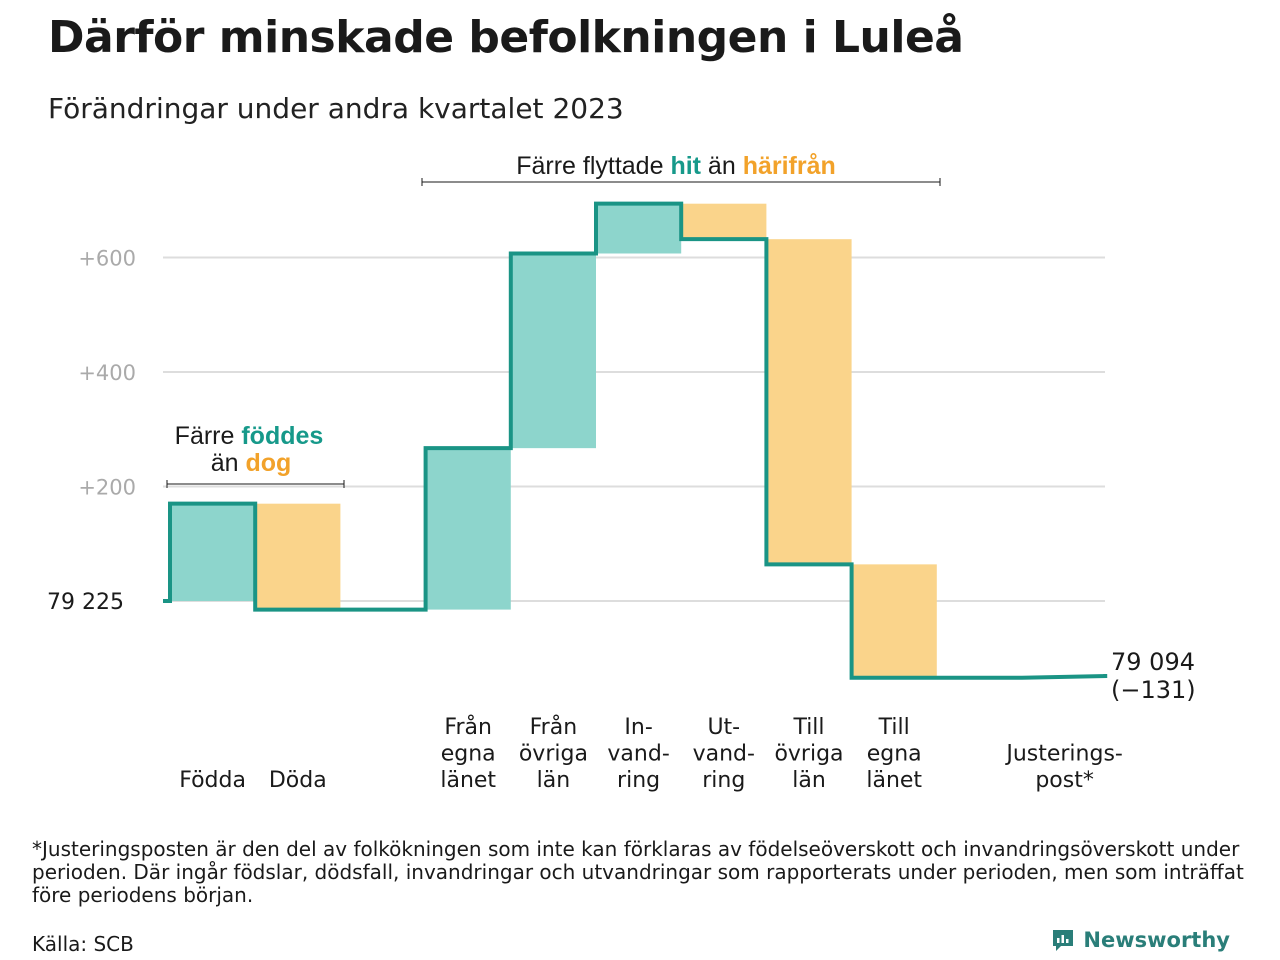  Describe the element at coordinates (1153, 676) in the screenshot. I see `end-value-label: 79 094 (−131)` at that location.